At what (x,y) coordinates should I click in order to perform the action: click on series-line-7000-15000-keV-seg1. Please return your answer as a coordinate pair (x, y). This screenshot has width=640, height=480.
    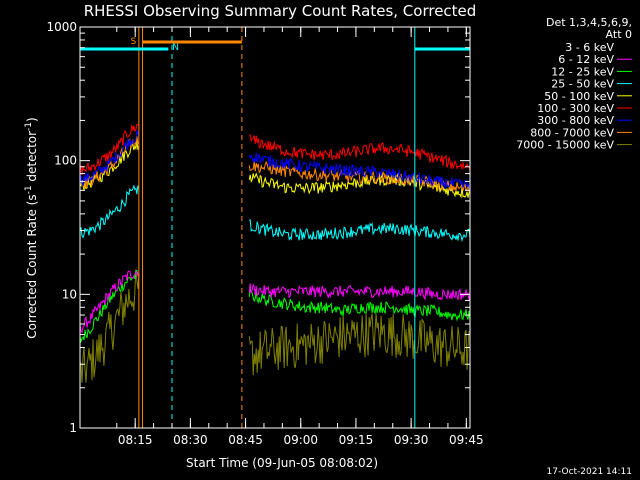
    Looking at the image, I should click on (359, 344).